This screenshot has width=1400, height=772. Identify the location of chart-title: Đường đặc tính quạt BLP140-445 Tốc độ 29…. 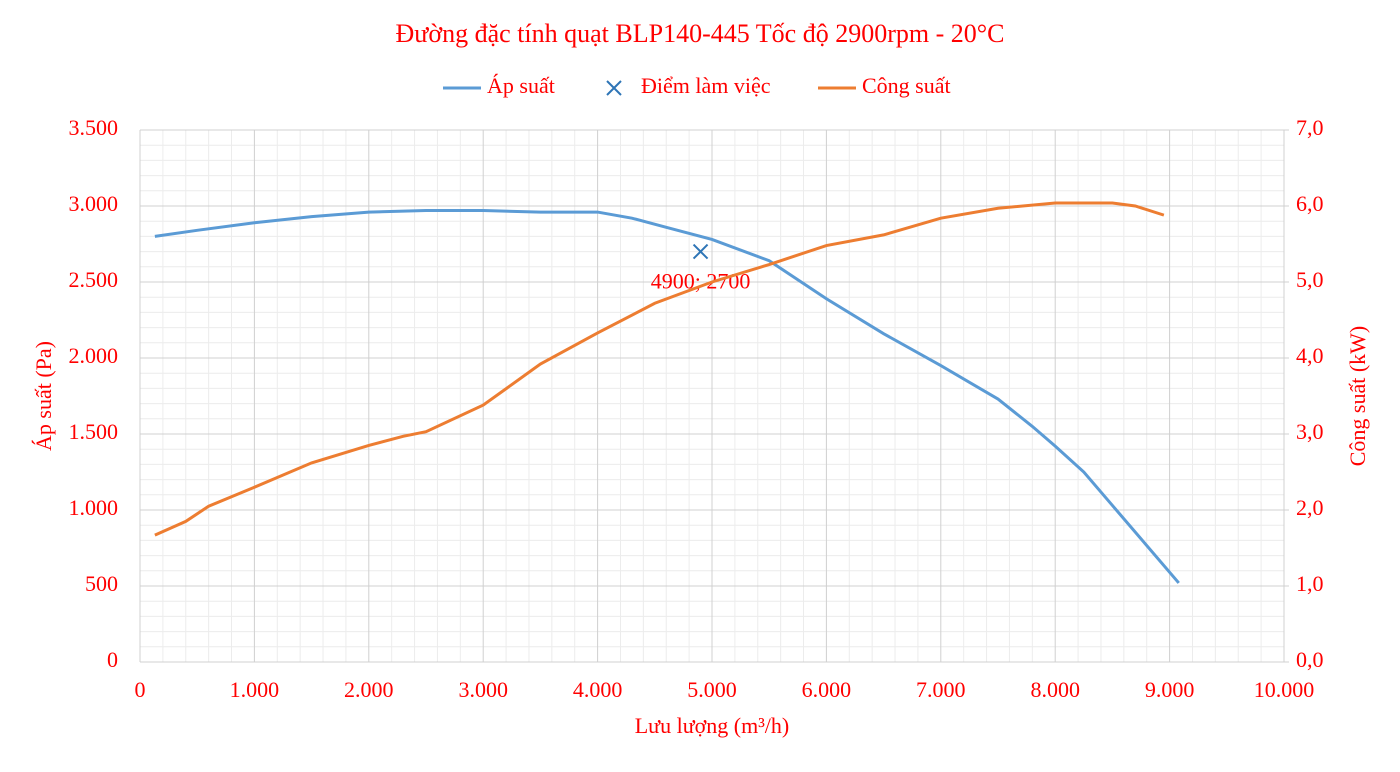
(700, 33).